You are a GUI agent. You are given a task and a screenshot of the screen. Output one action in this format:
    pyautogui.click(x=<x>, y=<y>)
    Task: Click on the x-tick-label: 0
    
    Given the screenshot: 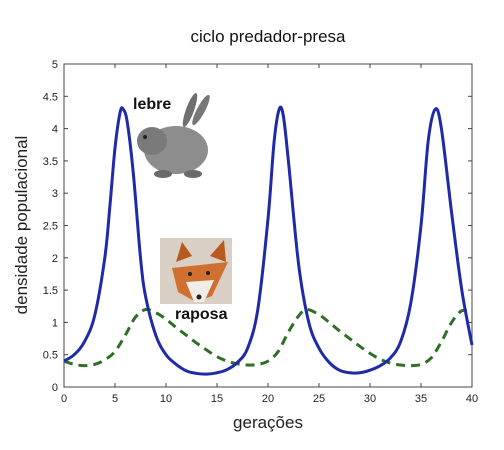 What is the action you would take?
    pyautogui.click(x=64, y=399)
    